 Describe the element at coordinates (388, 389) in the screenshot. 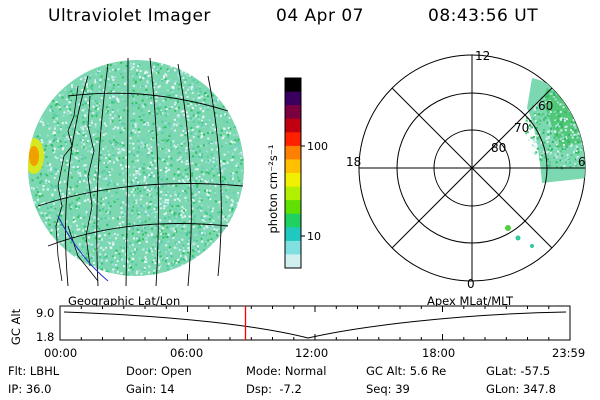

I see `info-seq: Seq: 39` at that location.